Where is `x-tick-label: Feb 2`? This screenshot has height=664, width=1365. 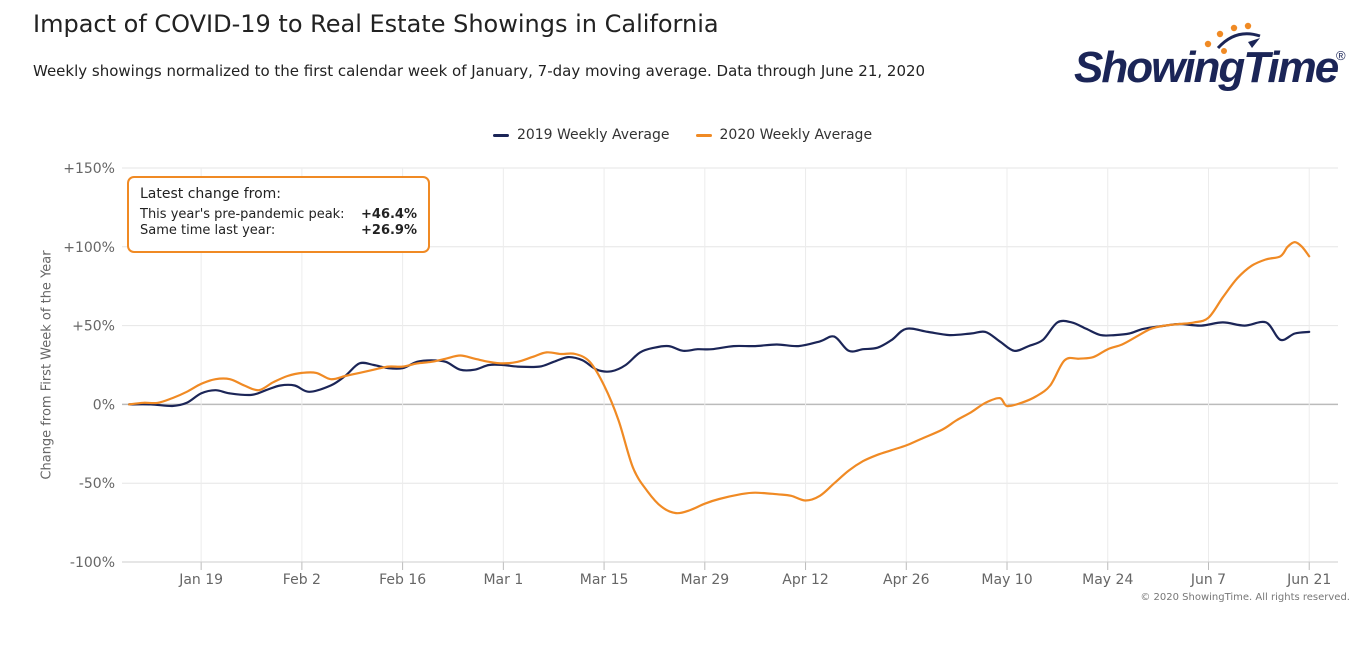 x-tick-label: Feb 2 is located at coordinates (302, 580).